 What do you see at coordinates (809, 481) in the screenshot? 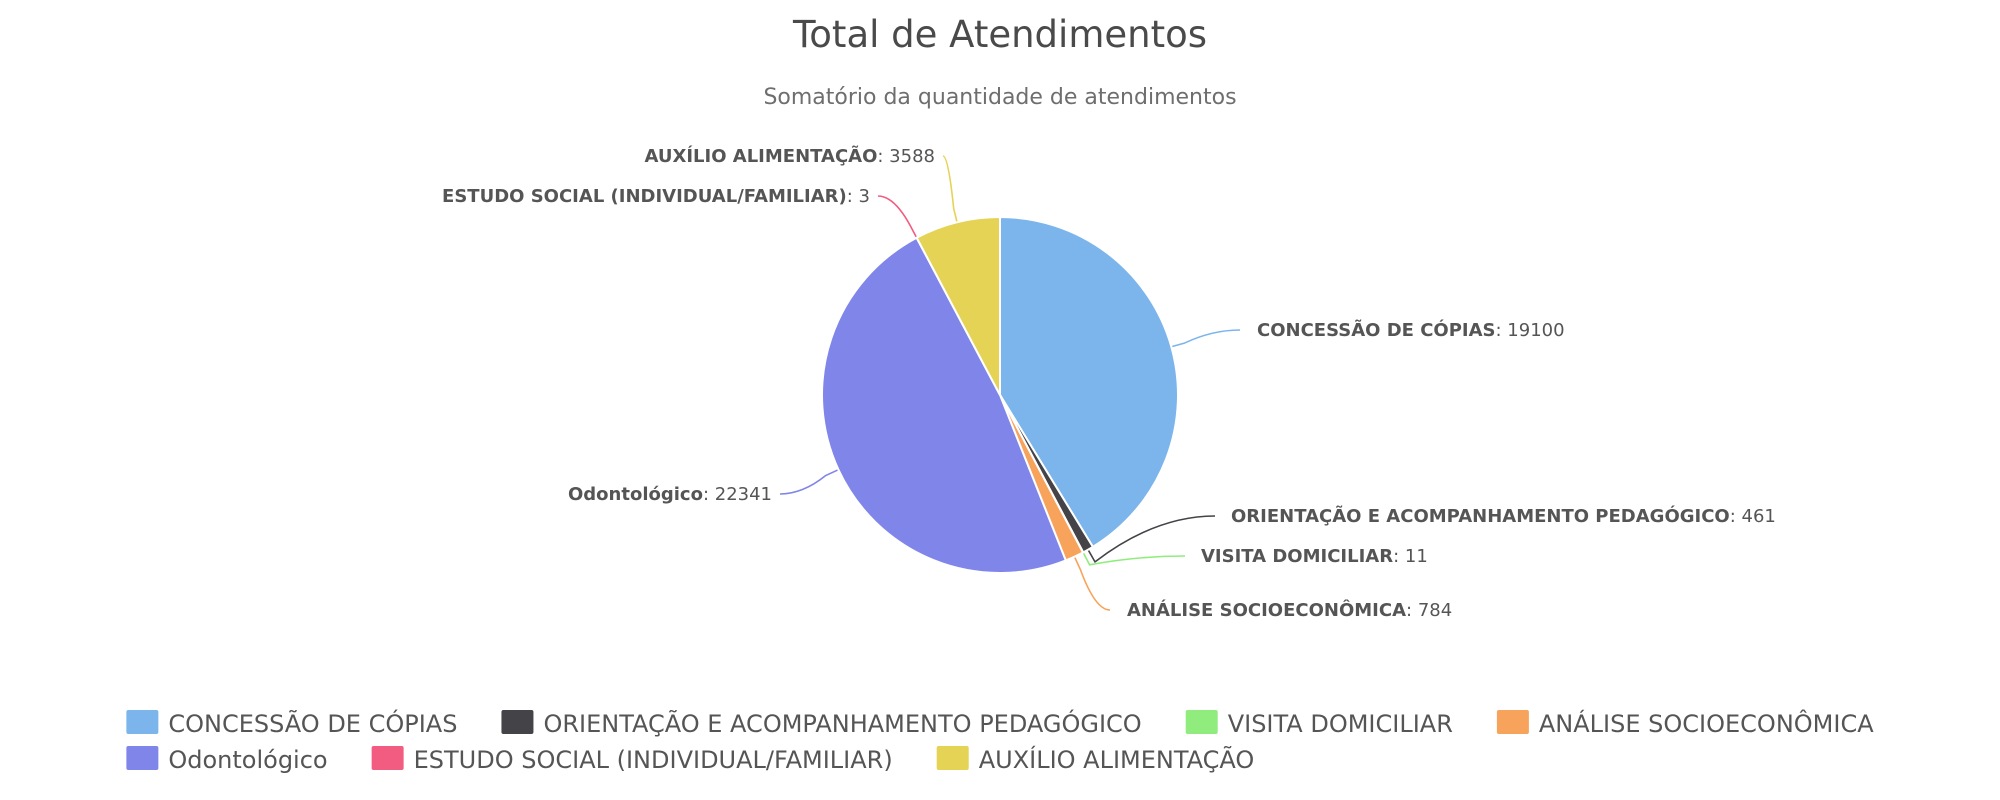
I see `connector-line-odontologico` at bounding box center [809, 481].